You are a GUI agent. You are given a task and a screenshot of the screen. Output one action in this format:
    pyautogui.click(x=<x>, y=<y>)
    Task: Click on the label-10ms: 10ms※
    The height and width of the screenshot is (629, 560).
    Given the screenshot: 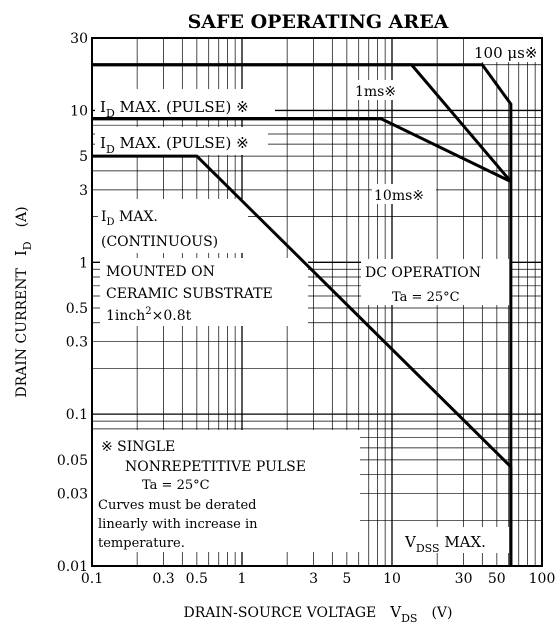 What is the action you would take?
    pyautogui.click(x=399, y=196)
    